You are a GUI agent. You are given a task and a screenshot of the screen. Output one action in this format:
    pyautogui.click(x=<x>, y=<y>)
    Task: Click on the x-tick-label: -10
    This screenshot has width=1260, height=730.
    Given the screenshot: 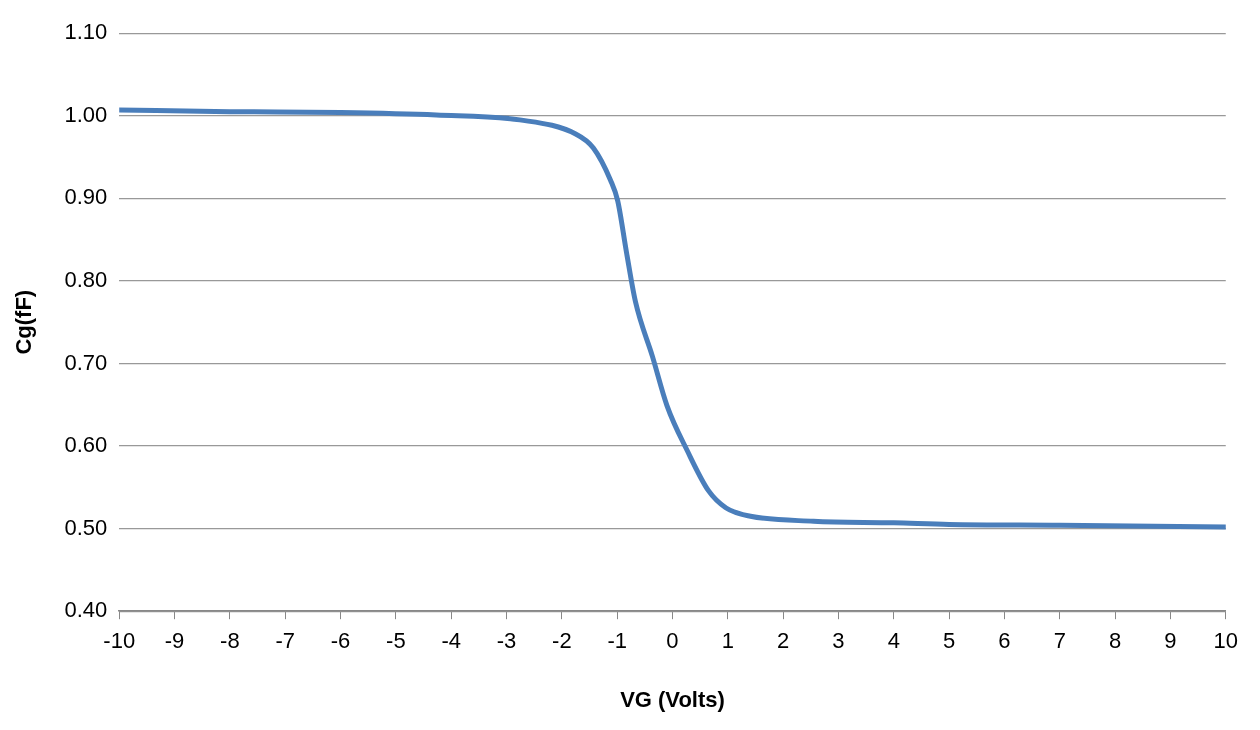 What is the action you would take?
    pyautogui.click(x=119, y=641)
    